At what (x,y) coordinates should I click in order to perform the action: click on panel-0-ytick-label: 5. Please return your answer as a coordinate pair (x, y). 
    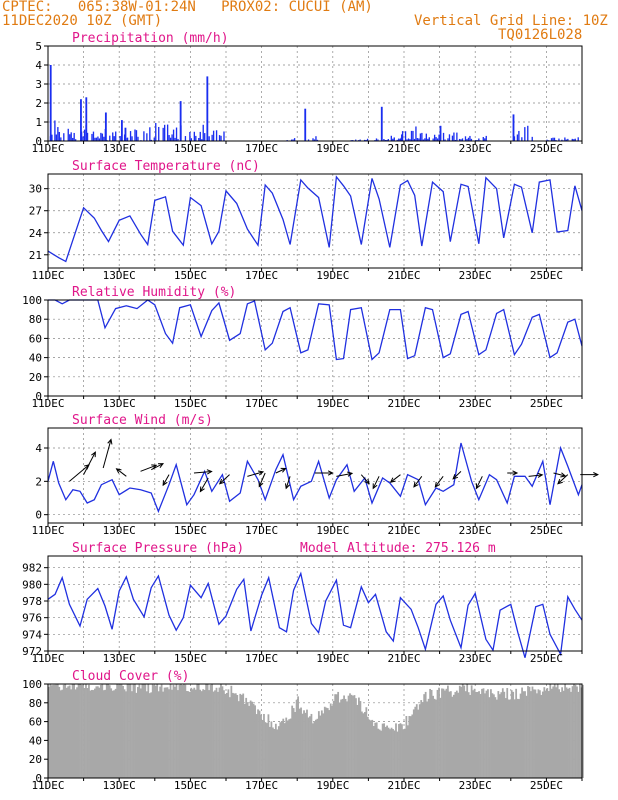
    Looking at the image, I should click on (38, 46).